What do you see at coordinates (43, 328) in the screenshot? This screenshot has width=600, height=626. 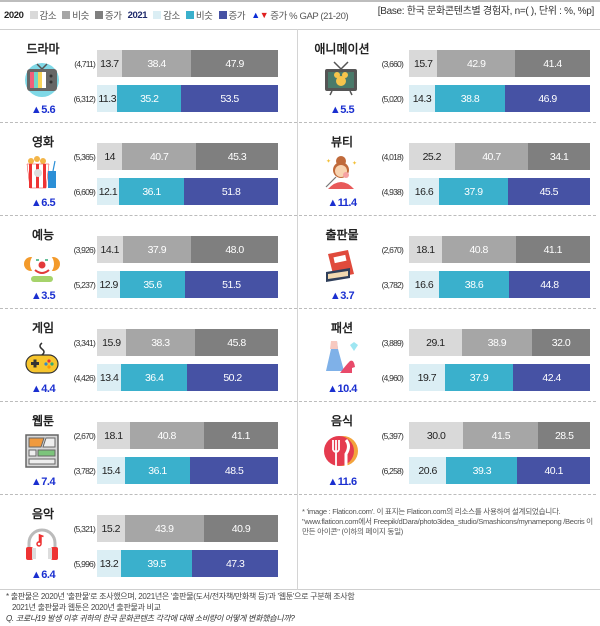 I see `category-label: 게임` at bounding box center [43, 328].